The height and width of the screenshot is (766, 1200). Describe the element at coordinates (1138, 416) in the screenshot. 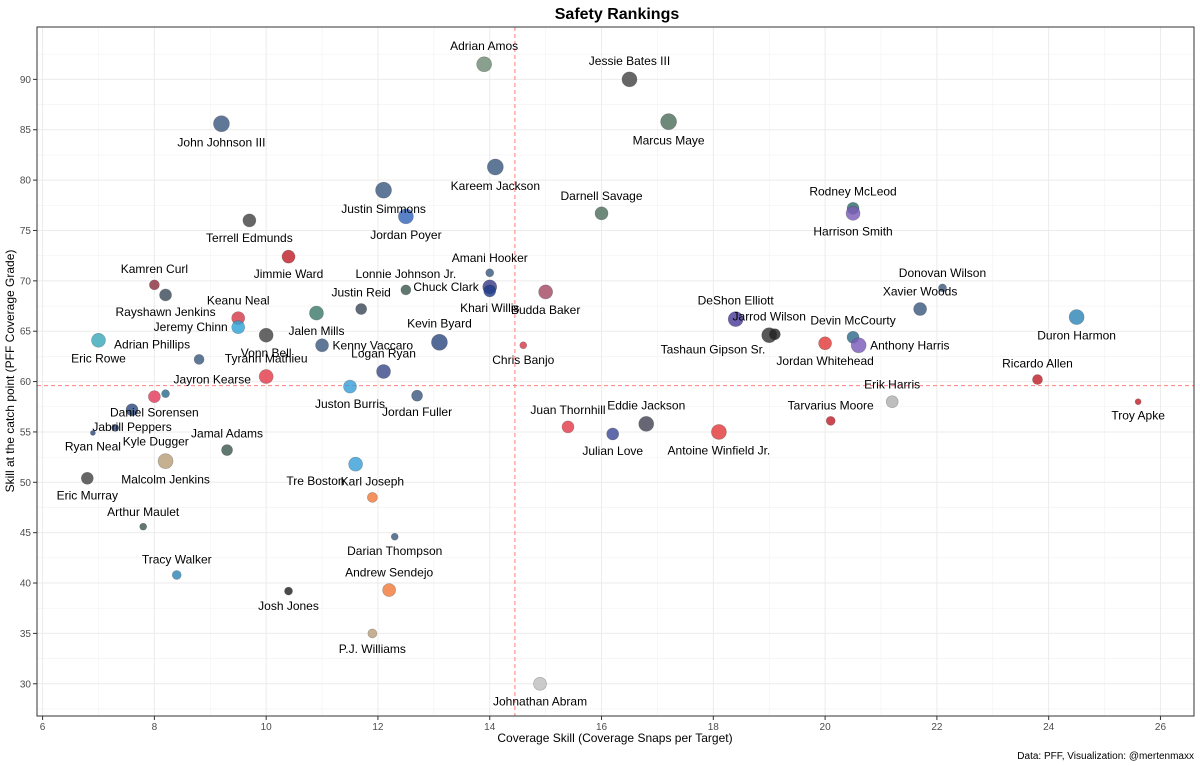

I see `point-label: Troy Apke` at that location.